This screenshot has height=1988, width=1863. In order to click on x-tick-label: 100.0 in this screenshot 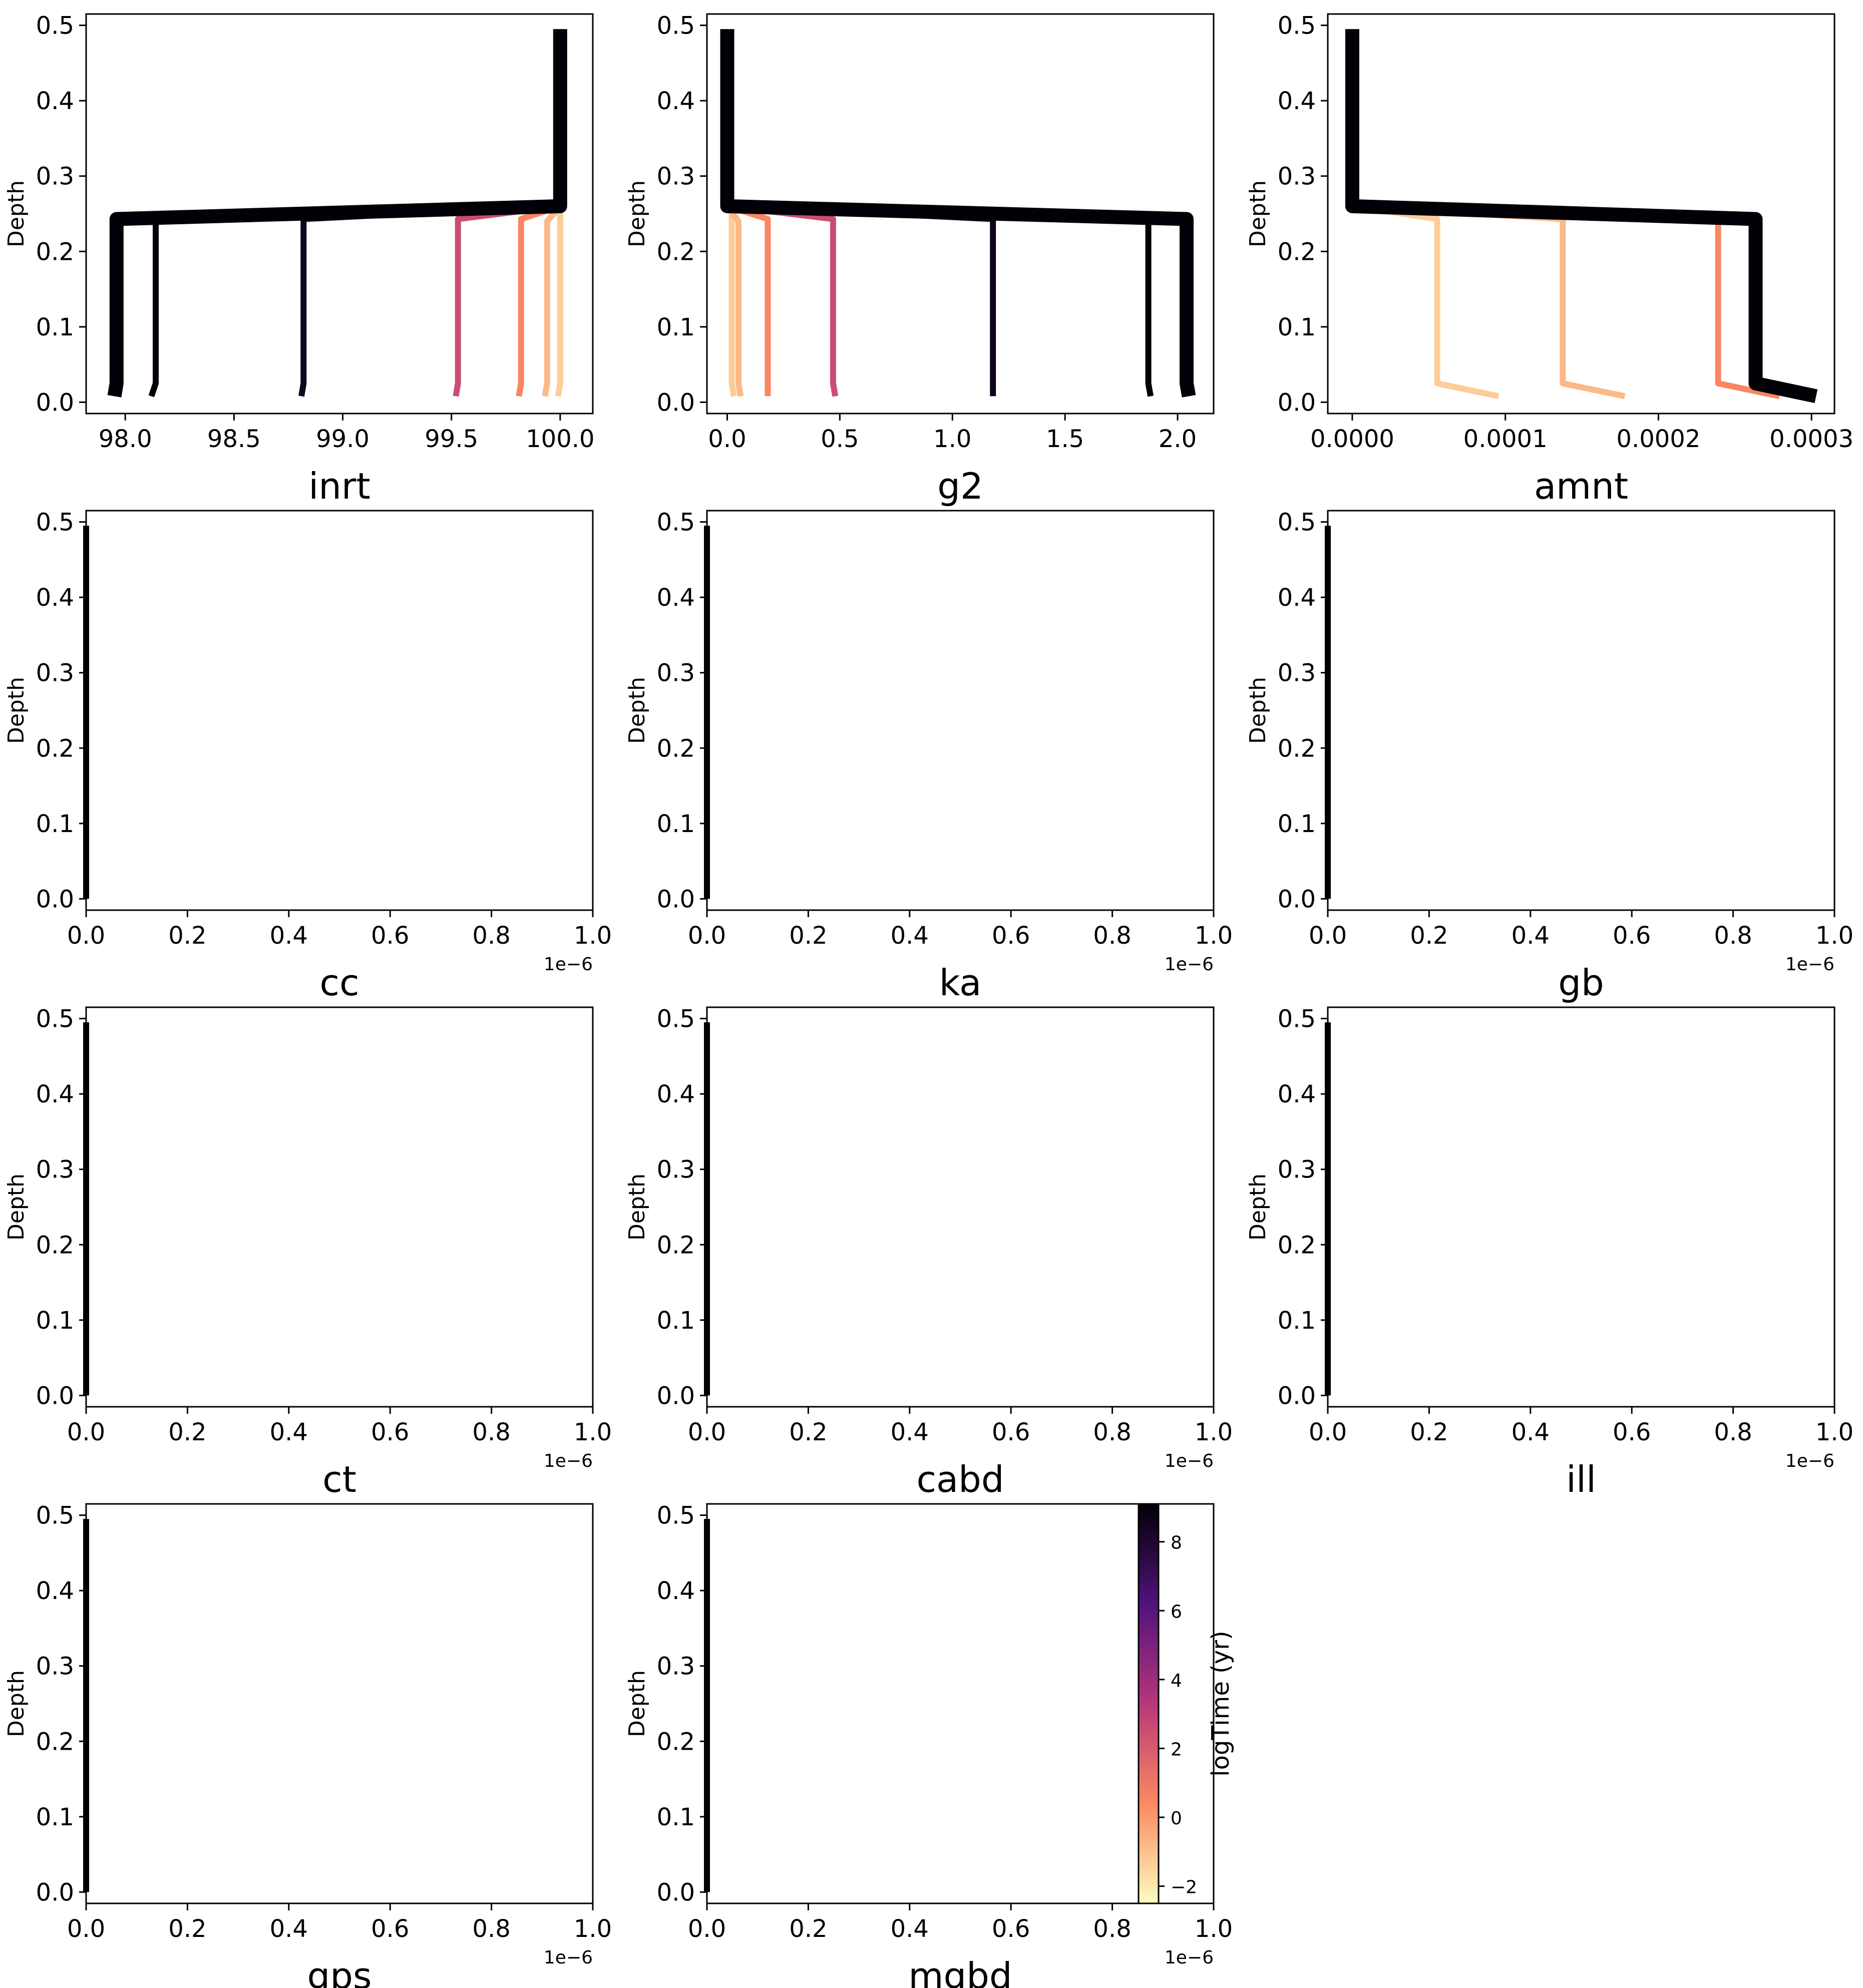, I will do `click(560, 439)`.